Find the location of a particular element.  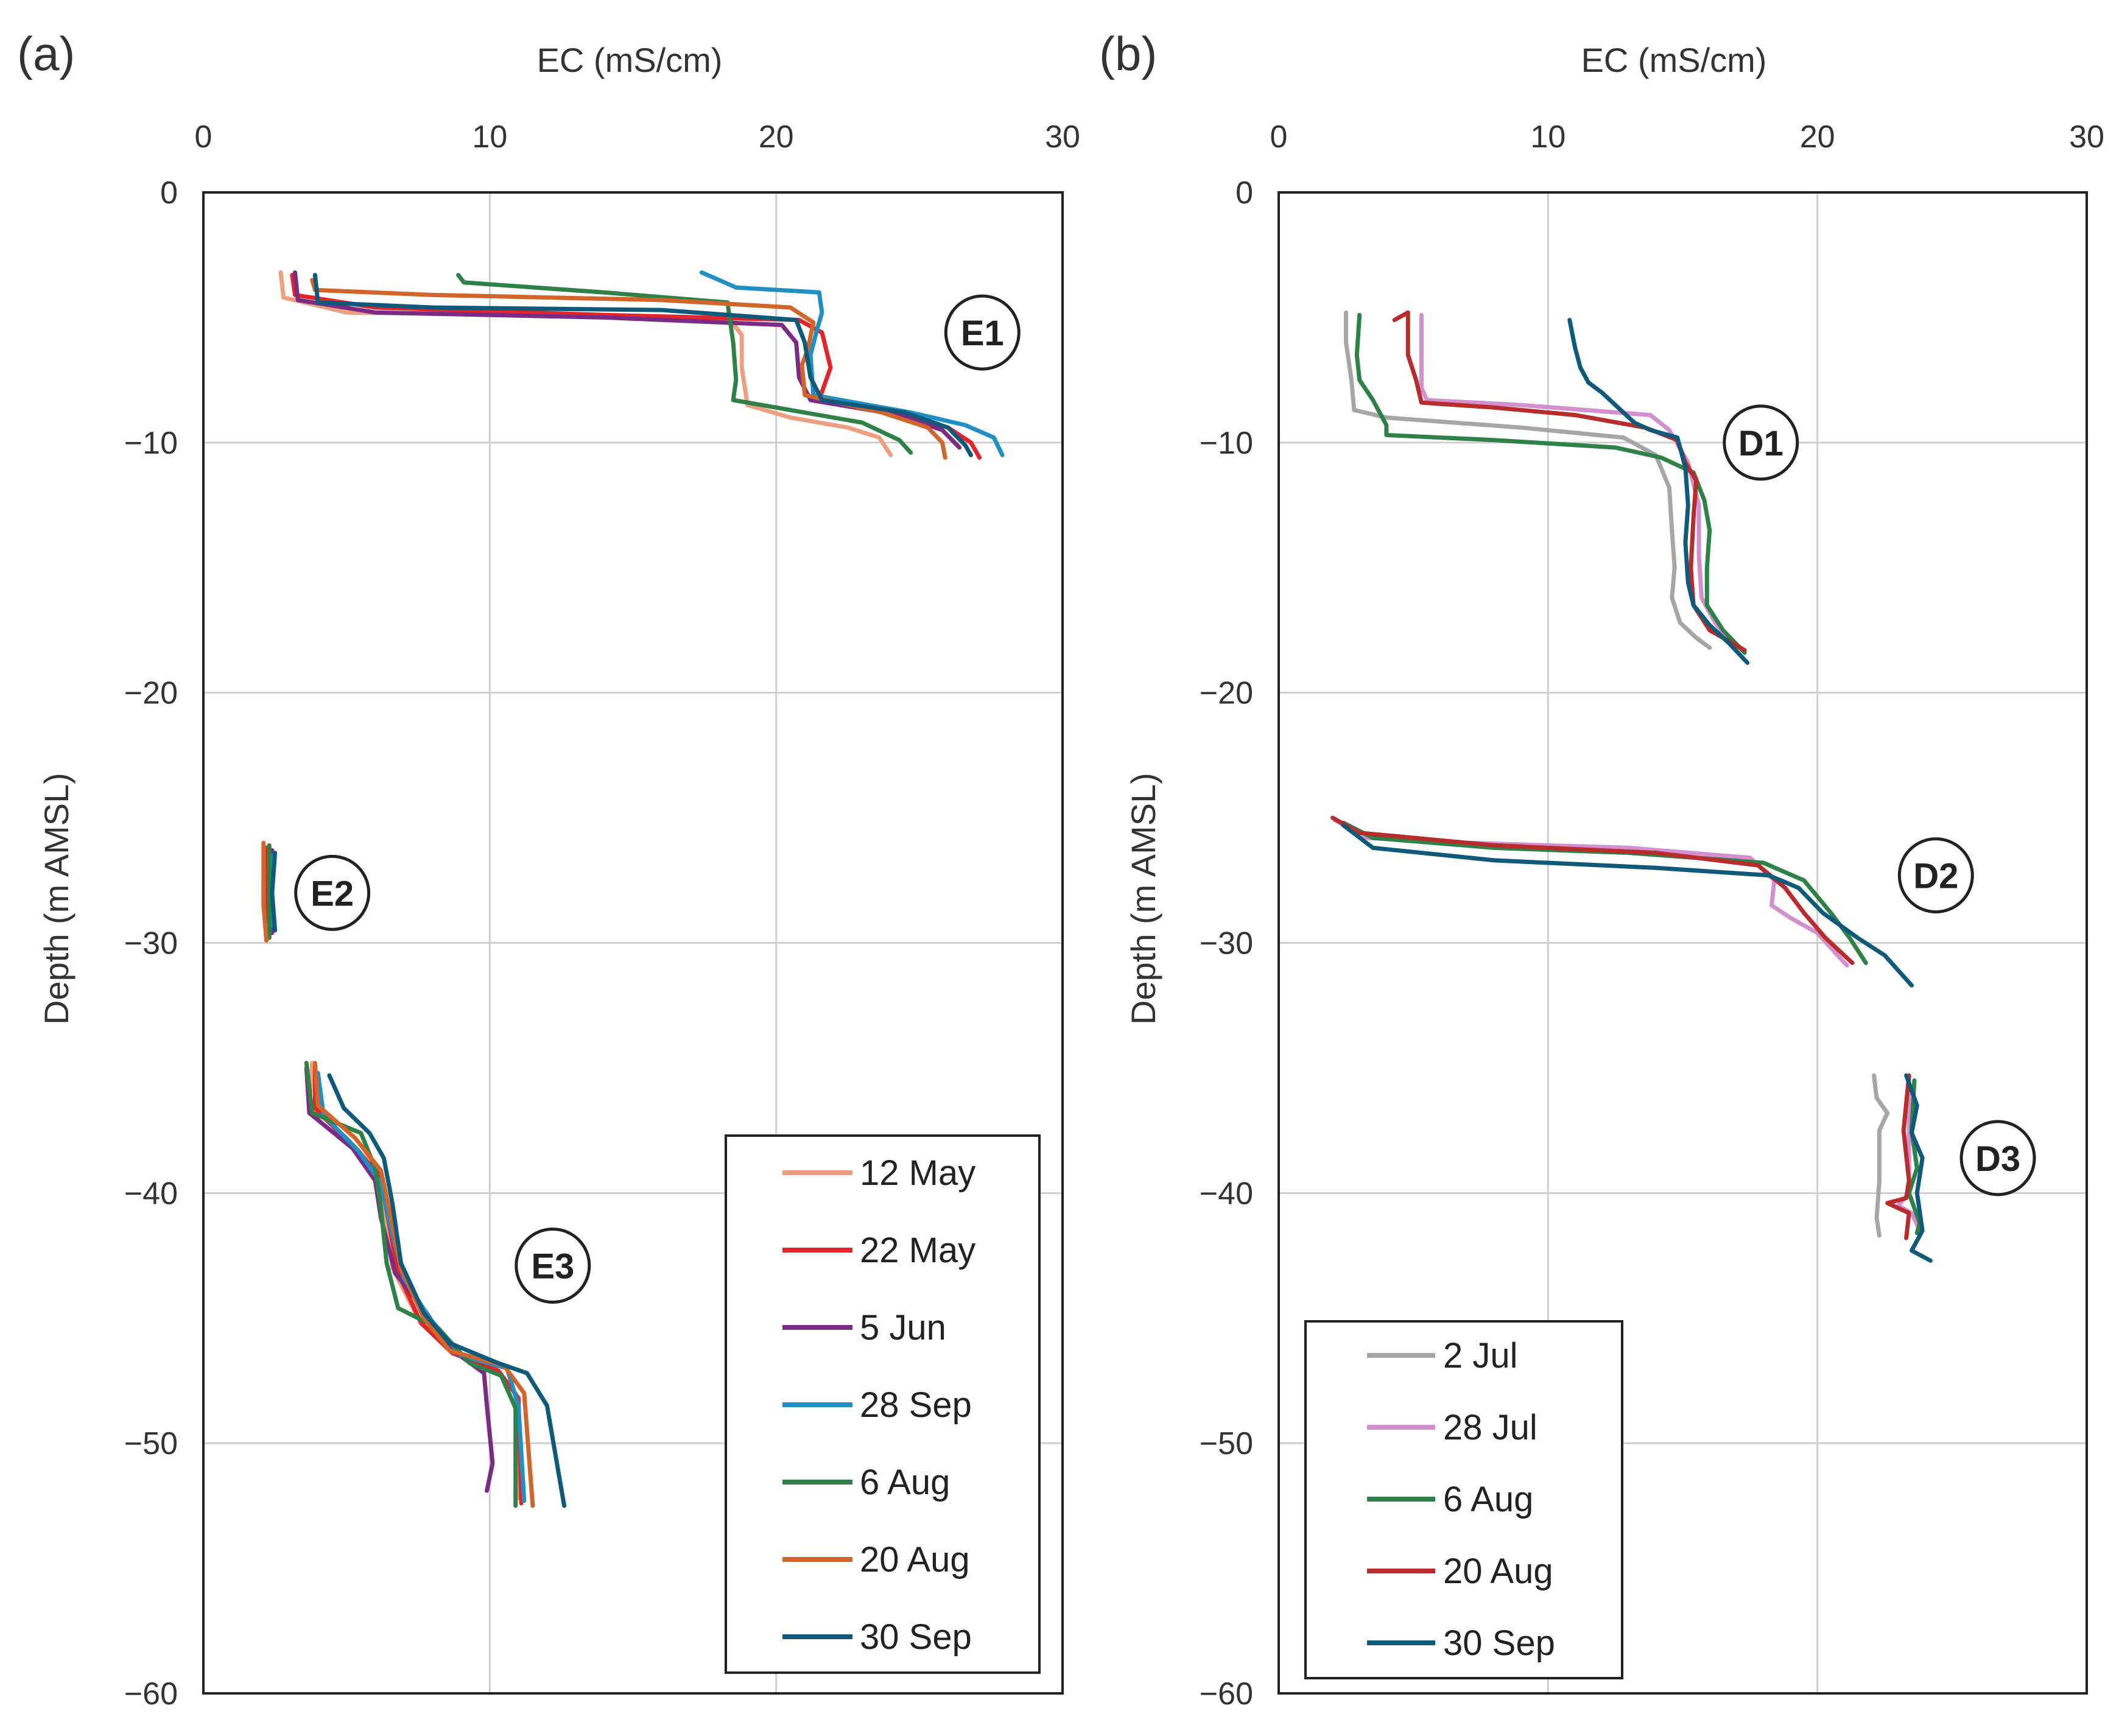

series-line-6-aug-b is located at coordinates (1550, 483).